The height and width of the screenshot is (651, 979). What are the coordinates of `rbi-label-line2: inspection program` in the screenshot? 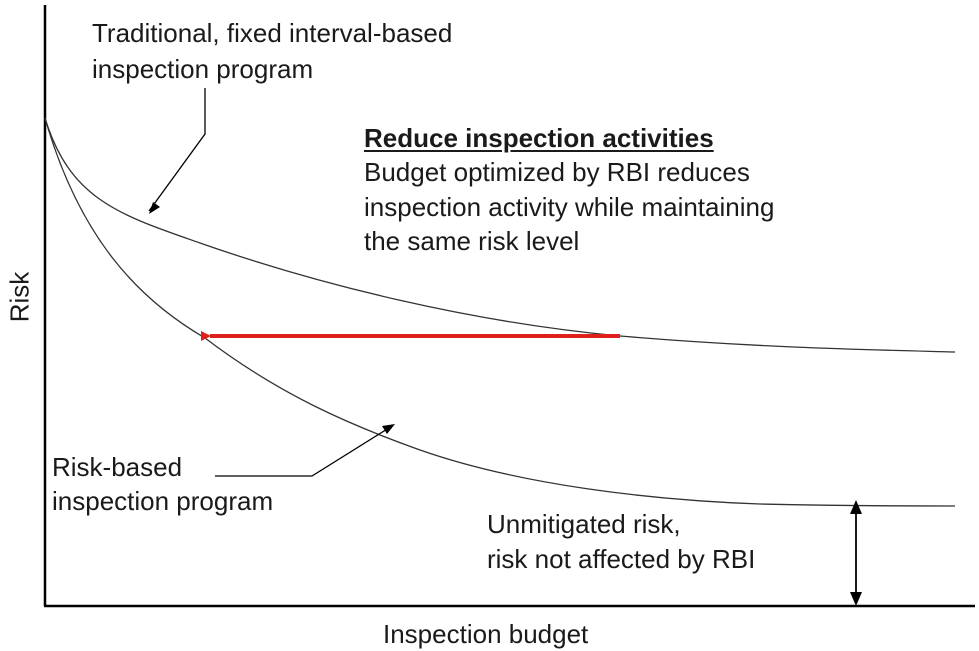 It's located at (163, 501).